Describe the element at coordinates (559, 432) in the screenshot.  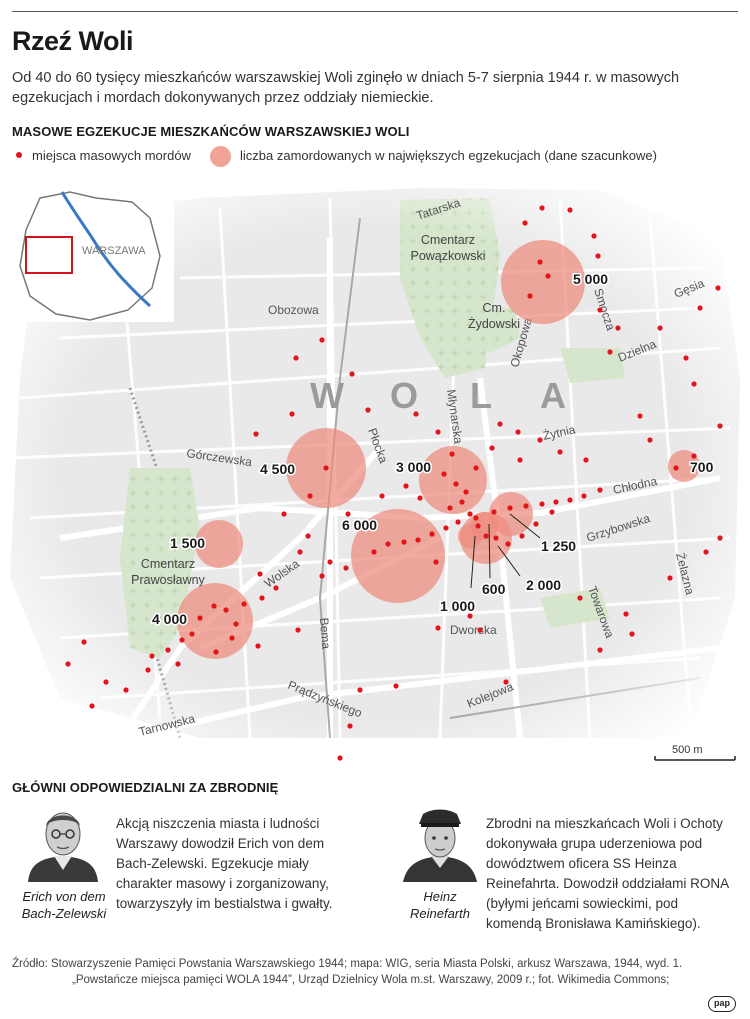
I see `street-zytnia: Żytnia` at that location.